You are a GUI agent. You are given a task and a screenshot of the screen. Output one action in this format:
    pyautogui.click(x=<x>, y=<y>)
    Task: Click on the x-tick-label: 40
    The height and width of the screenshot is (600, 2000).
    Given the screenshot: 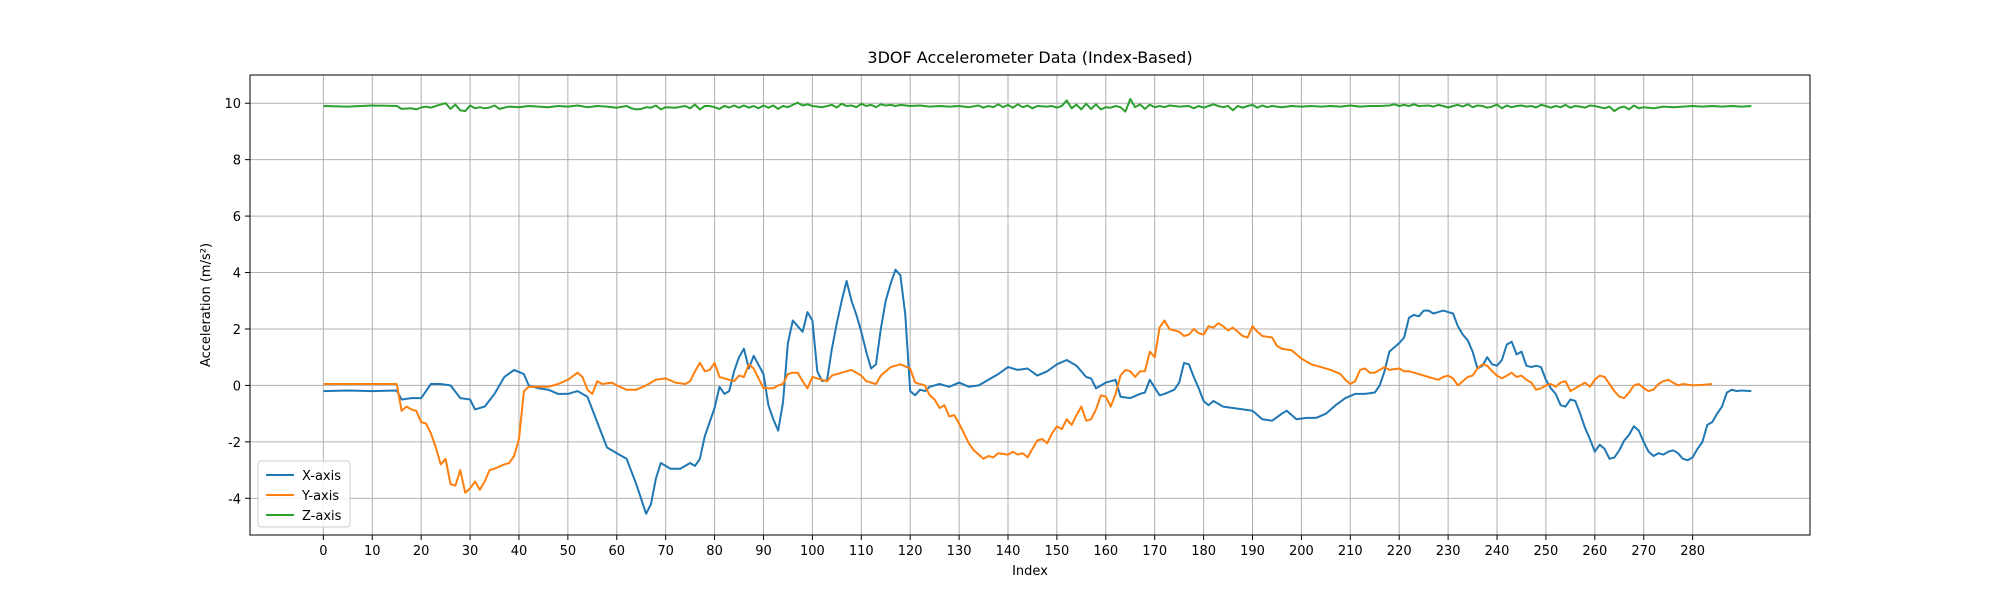 What is the action you would take?
    pyautogui.click(x=519, y=551)
    